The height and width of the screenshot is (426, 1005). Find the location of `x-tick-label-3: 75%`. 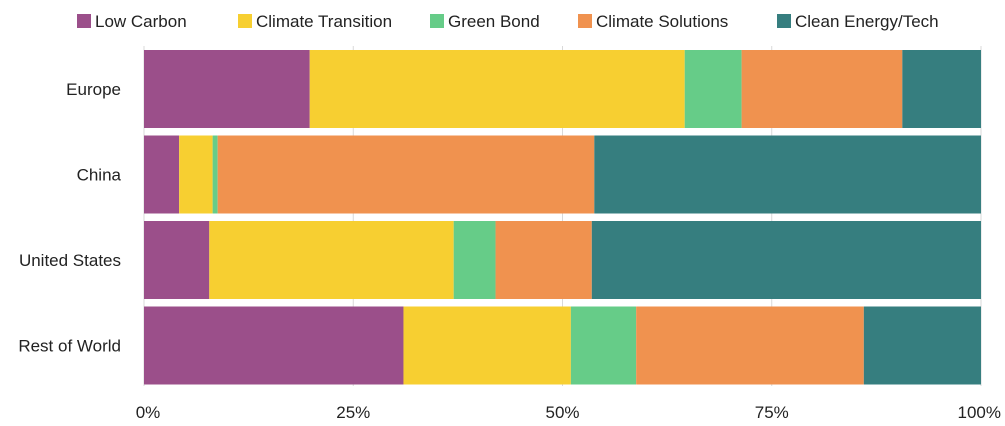

x-tick-label-3: 75% is located at coordinates (772, 412).